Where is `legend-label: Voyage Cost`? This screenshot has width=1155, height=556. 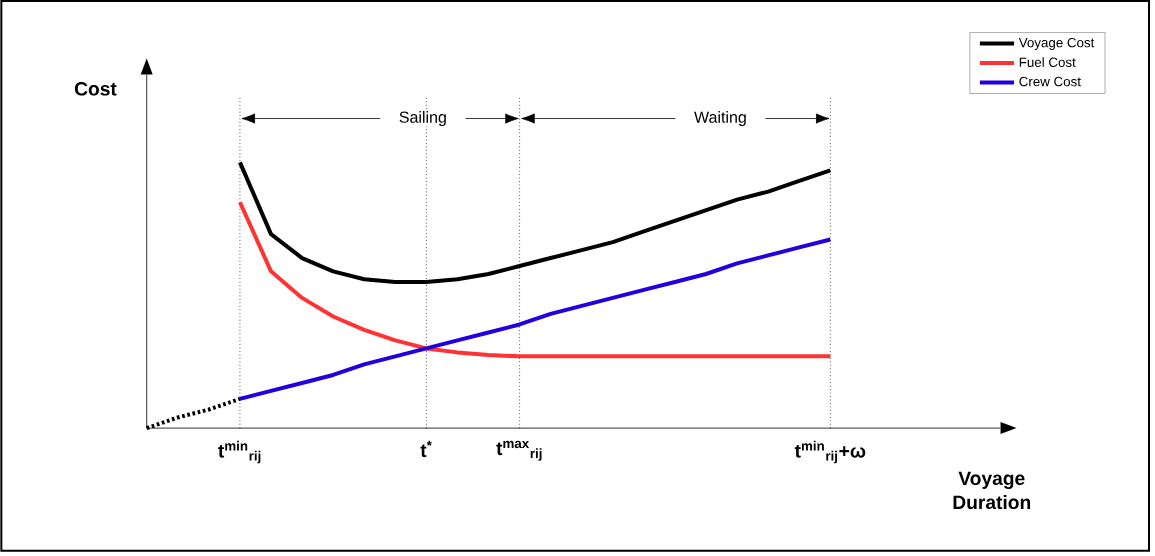
legend-label: Voyage Cost is located at coordinates (1056, 43).